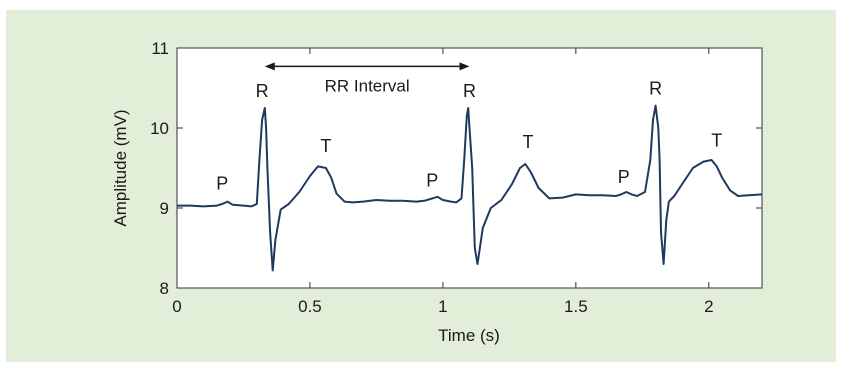 This screenshot has height=370, width=843. Describe the element at coordinates (708, 306) in the screenshot. I see `x-tick-label: 2` at that location.